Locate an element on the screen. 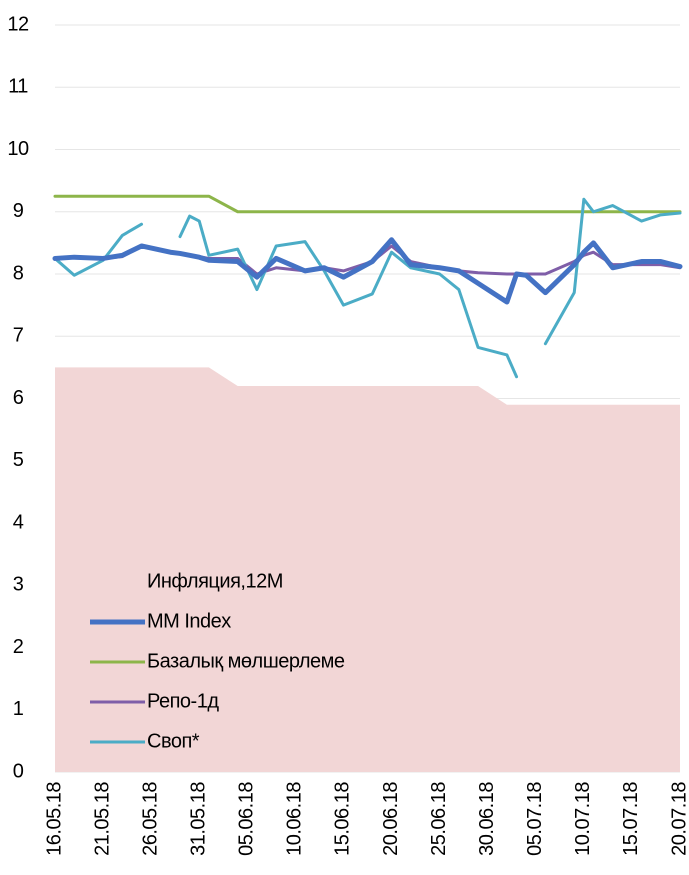  y-tick-label: 7 is located at coordinates (18, 336).